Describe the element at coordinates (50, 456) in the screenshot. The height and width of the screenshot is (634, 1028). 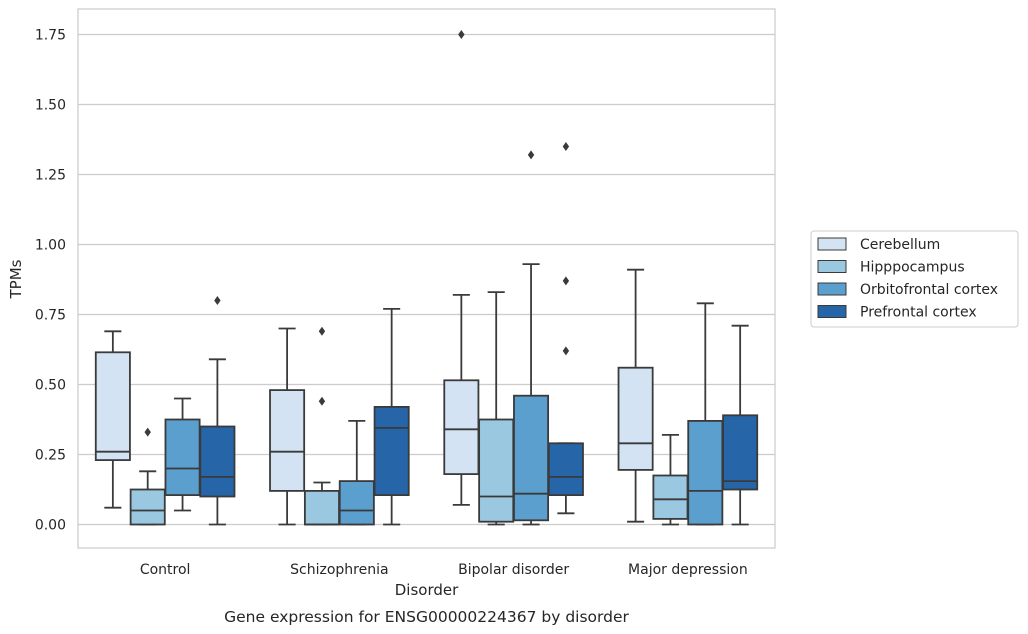
I see `y-tick-label: 0.25` at that location.